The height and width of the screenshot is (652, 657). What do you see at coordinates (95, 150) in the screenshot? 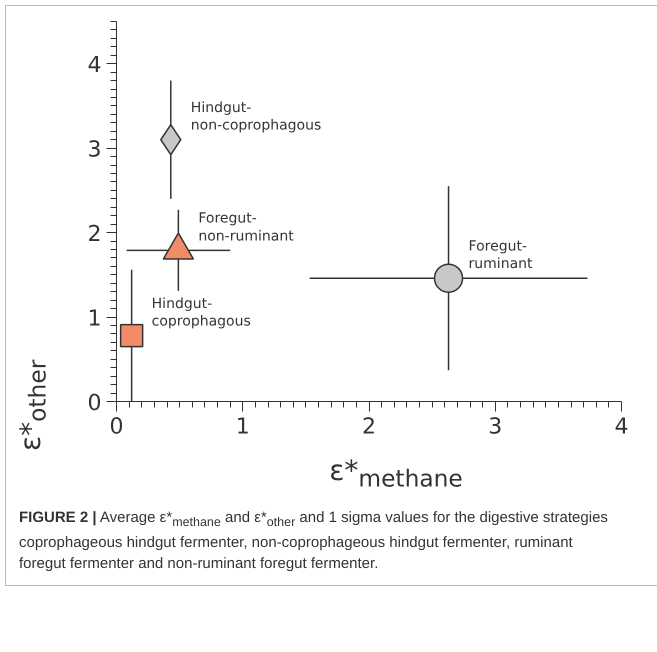
I see `y-tick-label: 3` at bounding box center [95, 150].